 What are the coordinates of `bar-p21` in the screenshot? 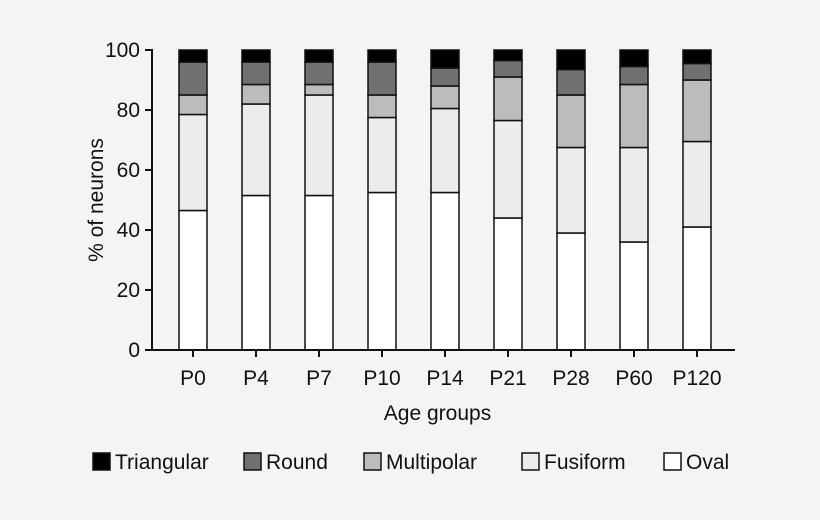 It's located at (508, 200).